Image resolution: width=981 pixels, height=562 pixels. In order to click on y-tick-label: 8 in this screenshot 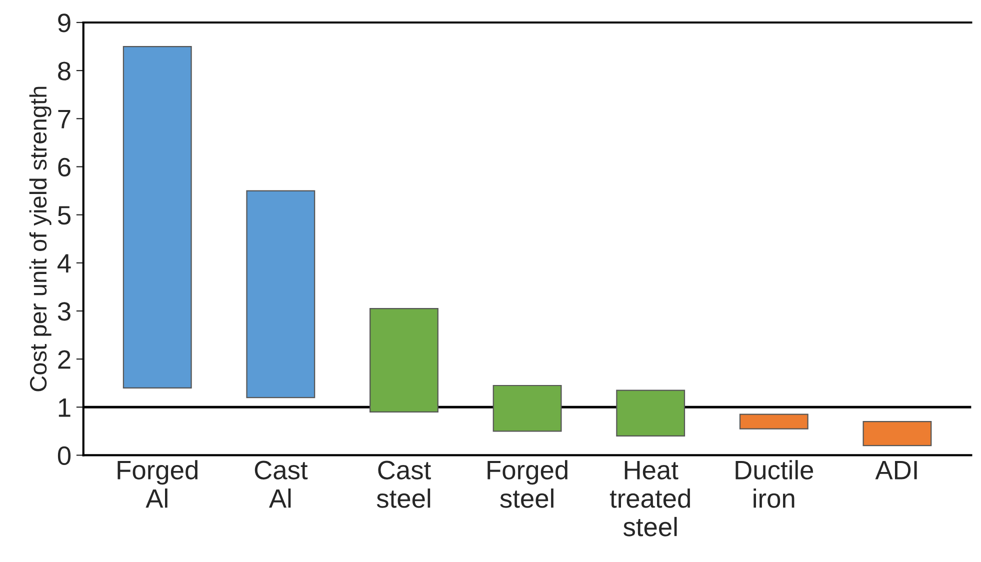, I will do `click(64, 71)`.